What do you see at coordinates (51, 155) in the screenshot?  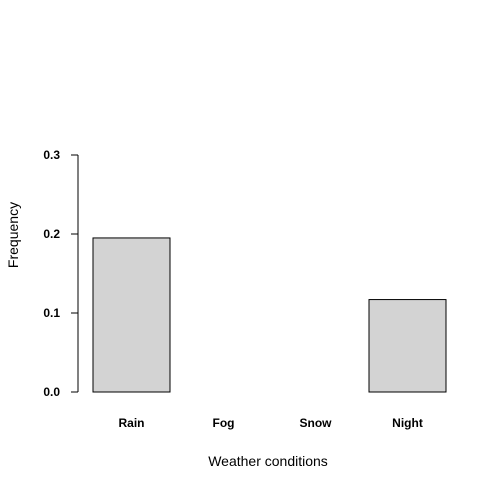 I see `y-tick-label: 0.3` at bounding box center [51, 155].